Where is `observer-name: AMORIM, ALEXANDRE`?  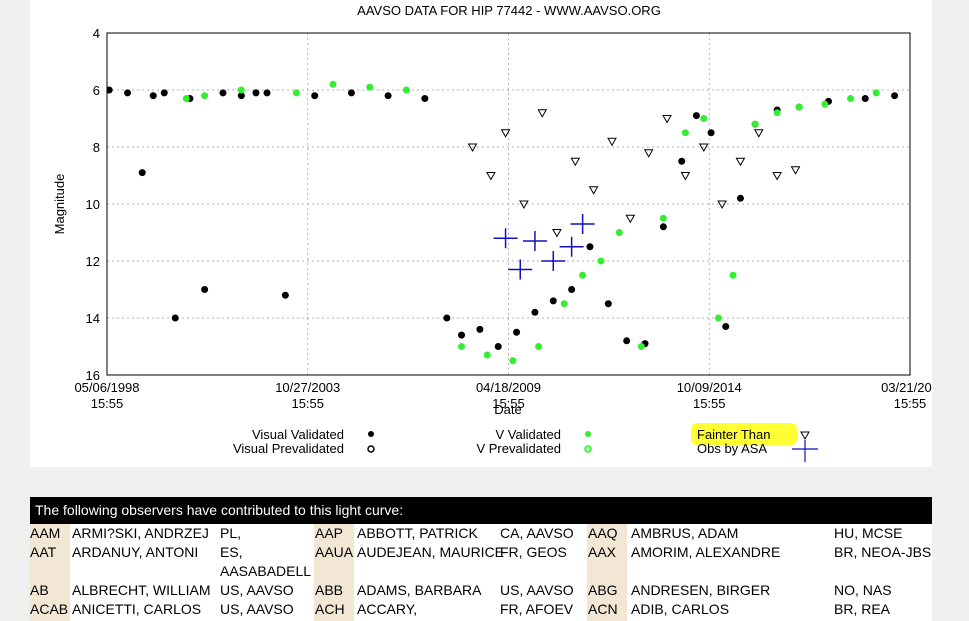 observer-name: AMORIM, ALEXANDRE is located at coordinates (706, 552).